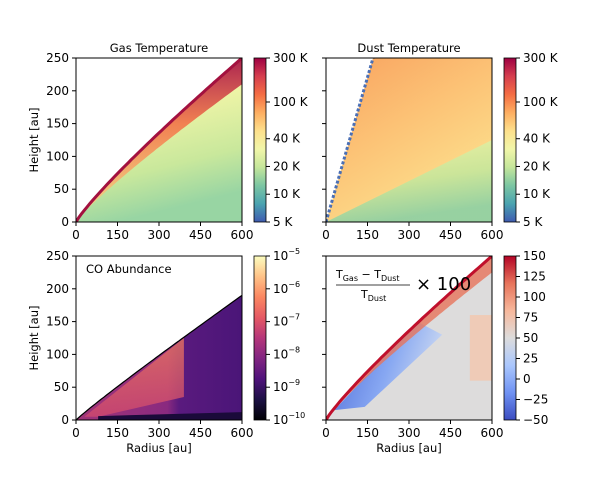 Image resolution: width=600 pixels, height=480 pixels. Describe the element at coordinates (530, 359) in the screenshot. I see `colorbar-tick-label: 25` at that location.